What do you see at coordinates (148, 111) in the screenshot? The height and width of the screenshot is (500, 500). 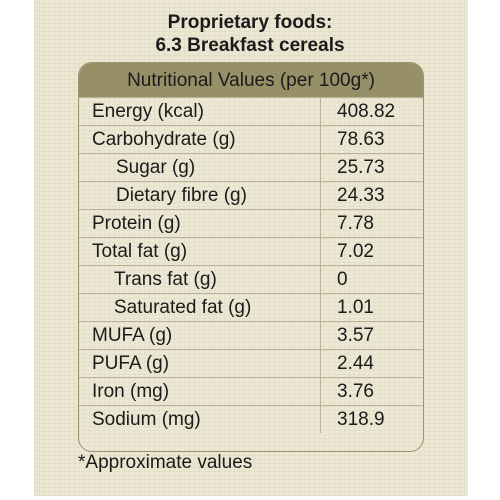 I see `row-label: Energy (kcal)` at bounding box center [148, 111].